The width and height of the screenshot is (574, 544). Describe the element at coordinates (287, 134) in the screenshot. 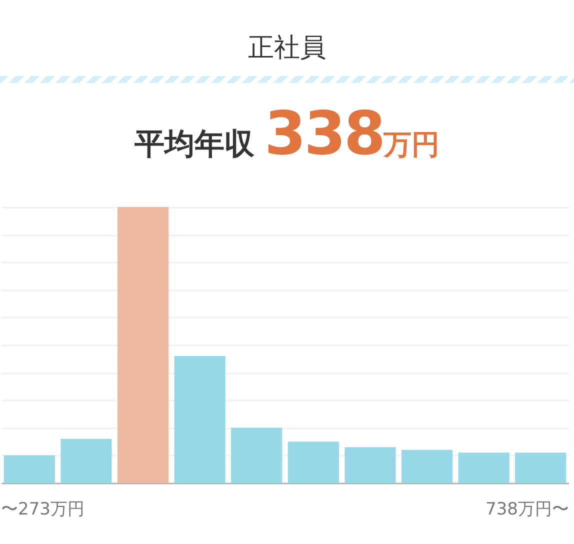

I see `chart-subtitle: 平均年収 338万円` at that location.